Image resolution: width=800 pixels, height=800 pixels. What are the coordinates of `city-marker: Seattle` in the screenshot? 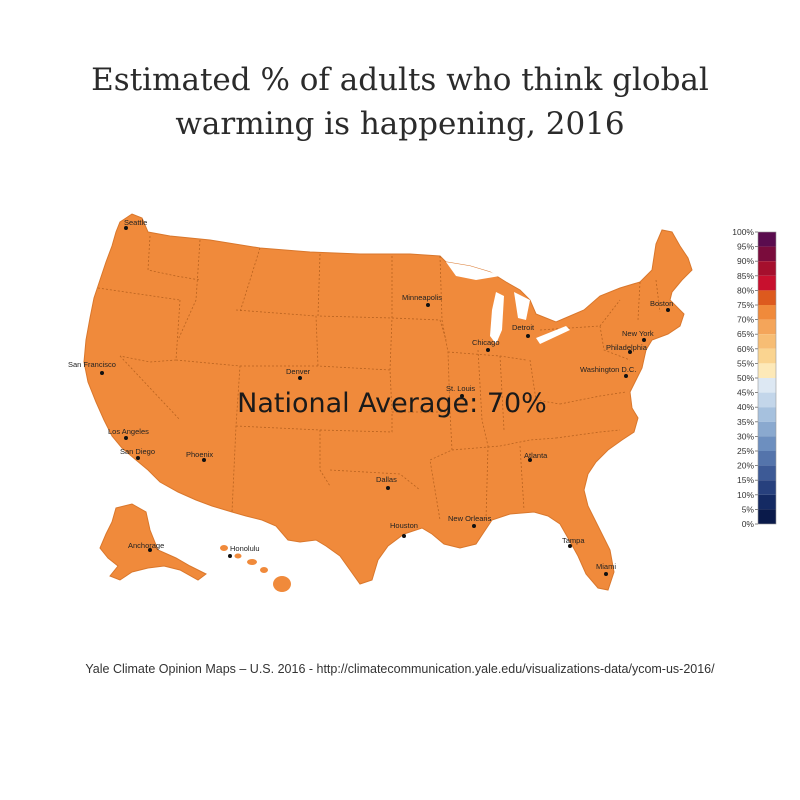 It's located at (135, 224).